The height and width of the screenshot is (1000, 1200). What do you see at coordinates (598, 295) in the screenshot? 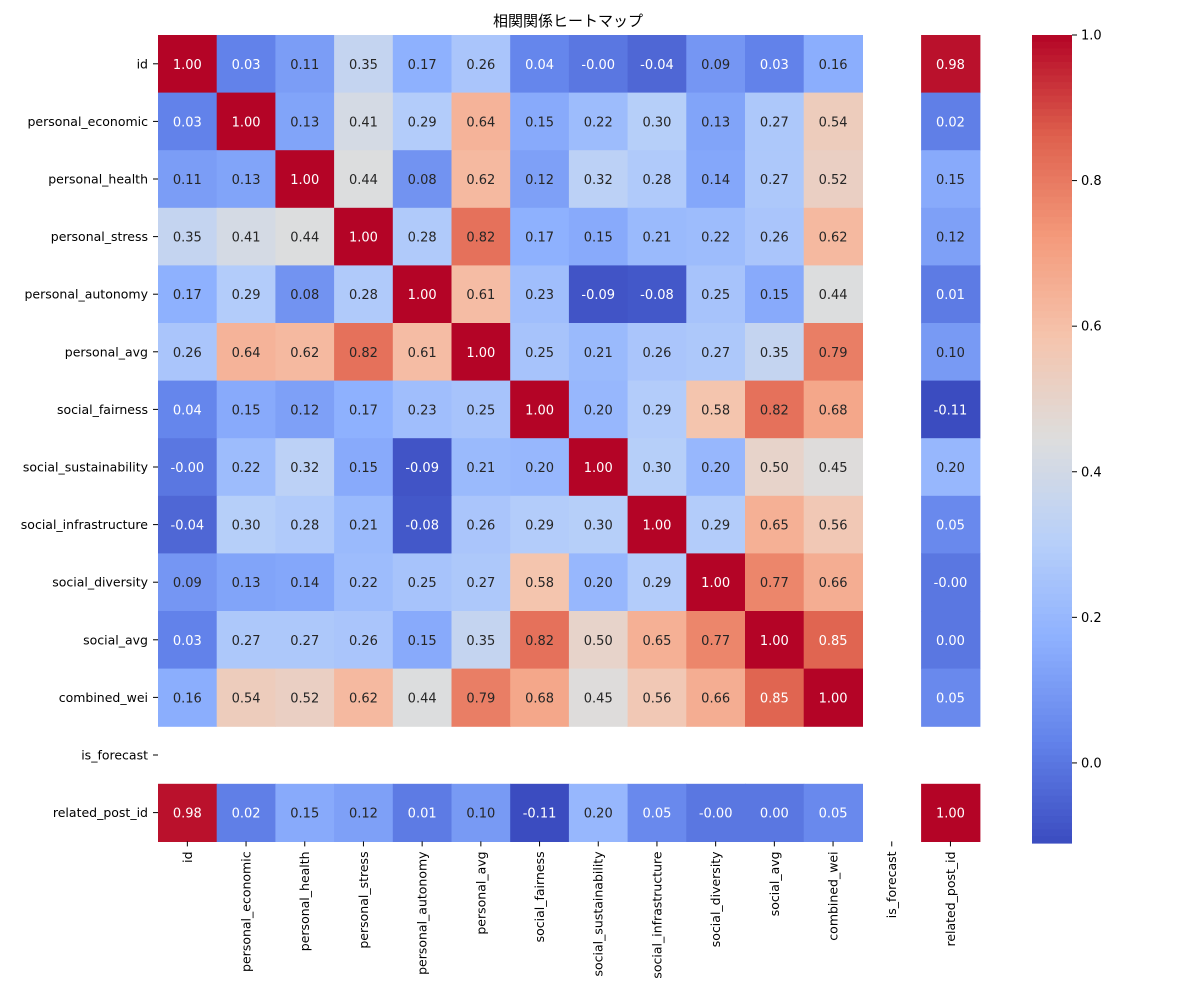
I see `cell-value-label: -0.09` at bounding box center [598, 295].